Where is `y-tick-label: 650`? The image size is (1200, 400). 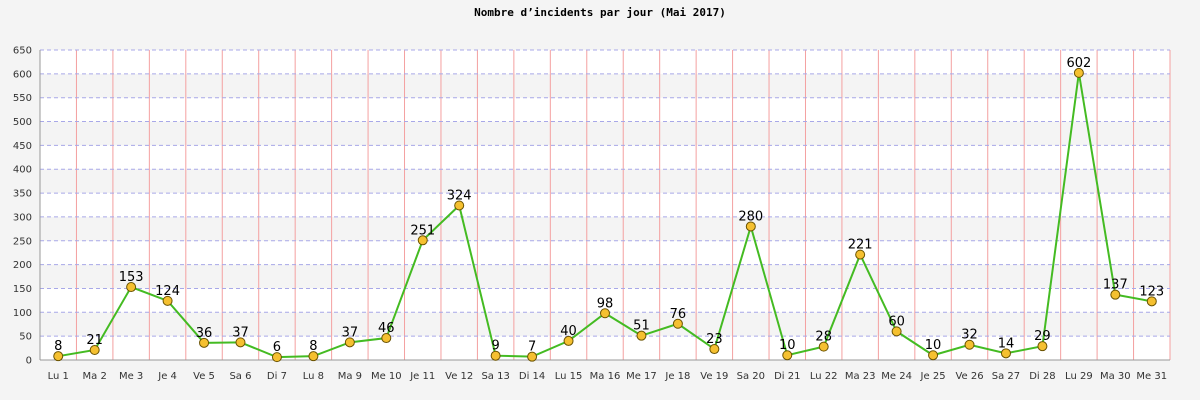 y-tick-label: 650 is located at coordinates (22, 51).